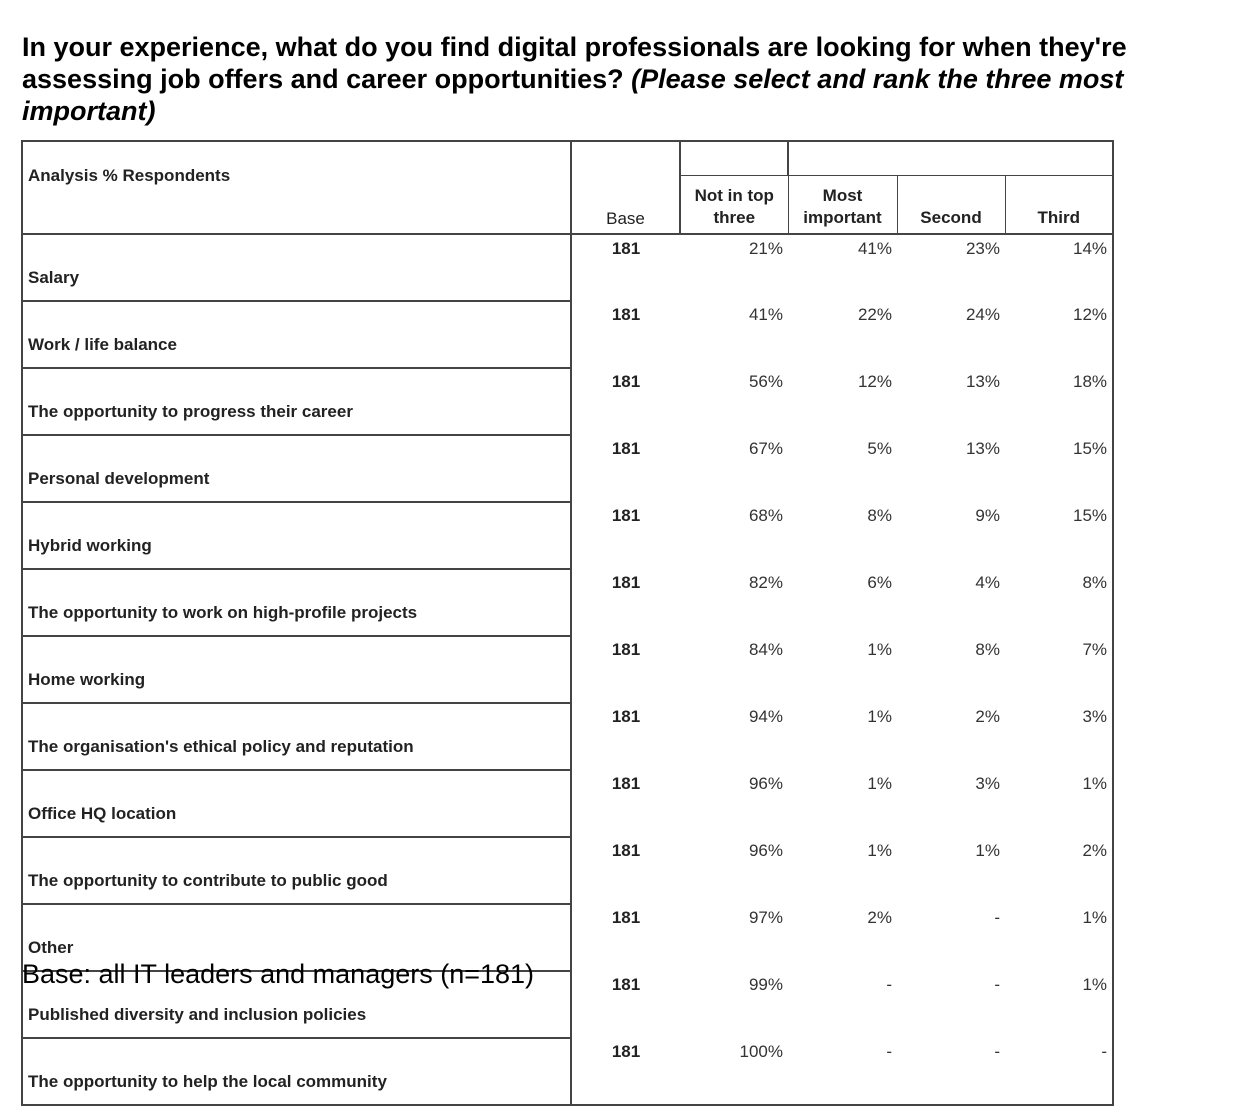  Describe the element at coordinates (765, 314) in the screenshot. I see `value-not-in-top-three: 41%` at that location.